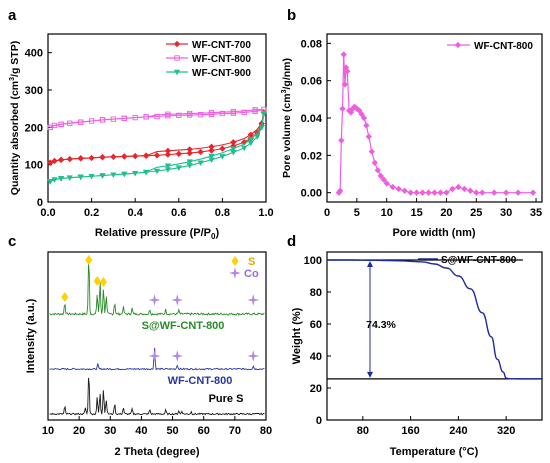  What do you see at coordinates (434, 336) in the screenshot?
I see `plot-frame-d` at bounding box center [434, 336].